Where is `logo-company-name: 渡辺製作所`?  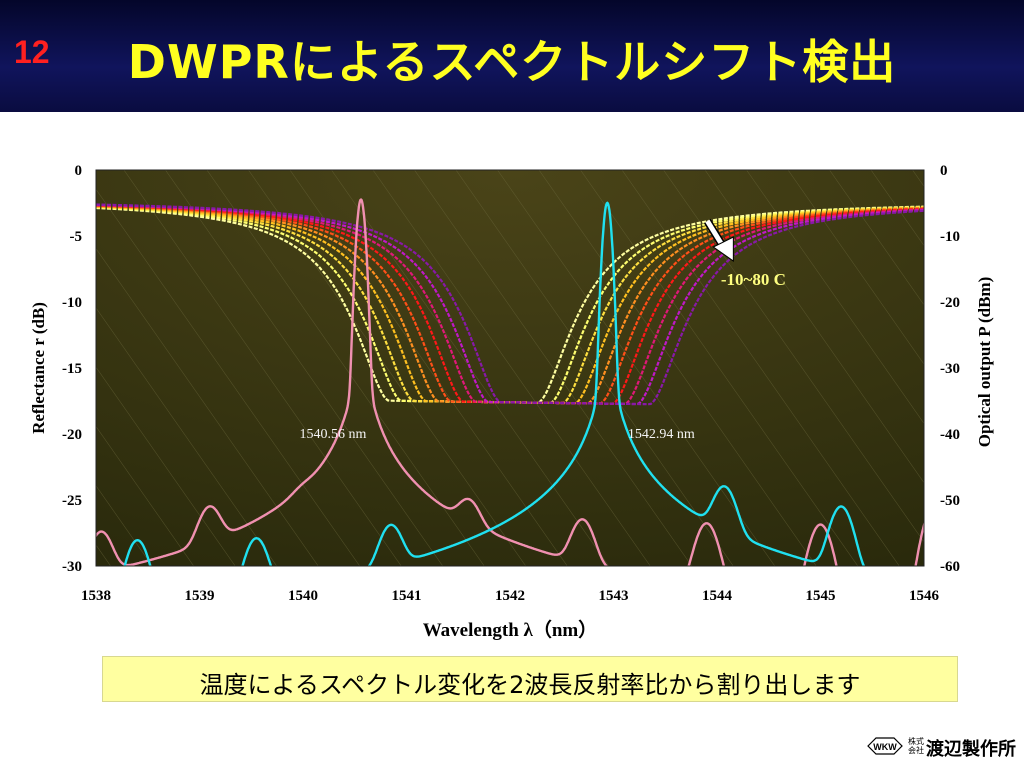 logo-company-name: 渡辺製作所 is located at coordinates (971, 749).